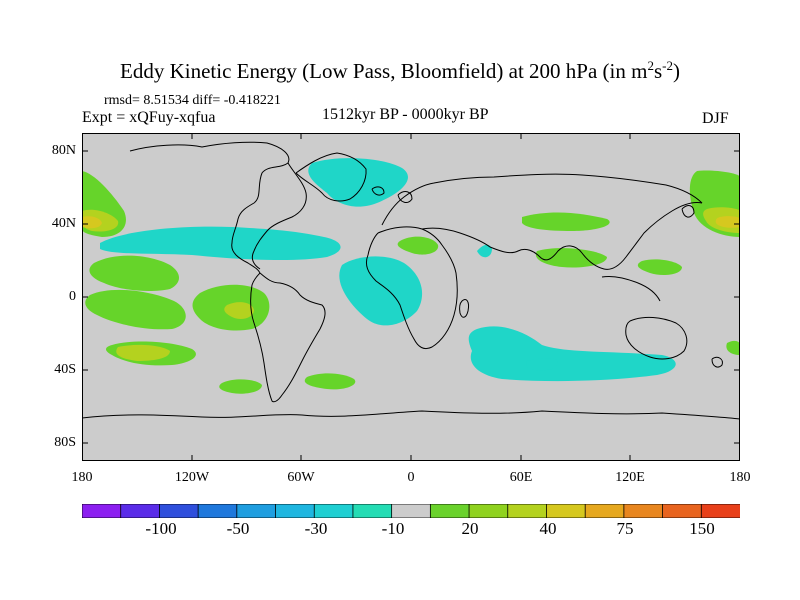 This screenshot has width=800, height=600. I want to click on colorbar-label: -30, so click(316, 528).